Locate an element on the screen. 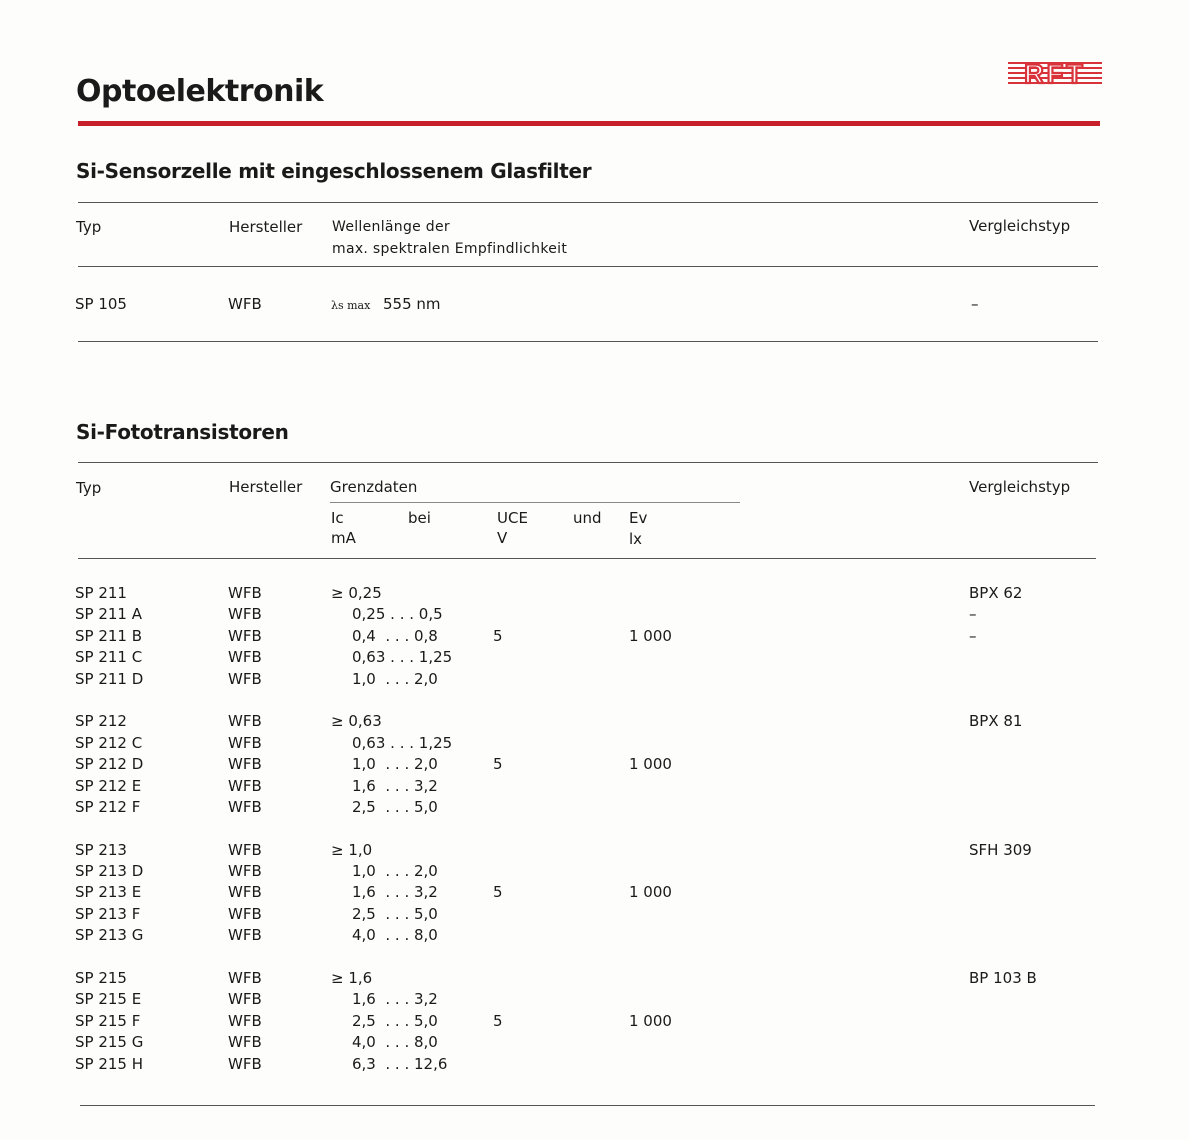 This screenshot has height=1140, width=1189. cell-typ: SP 215 E is located at coordinates (108, 999).